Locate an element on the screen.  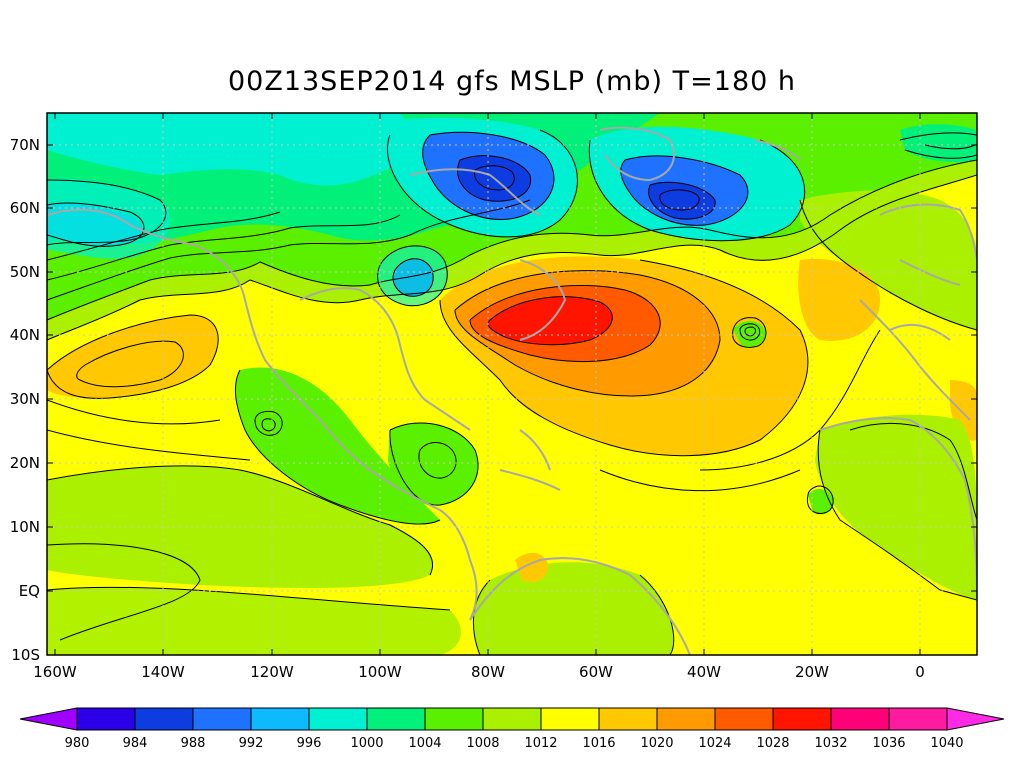
lon-tick-label: 160W is located at coordinates (55, 672).